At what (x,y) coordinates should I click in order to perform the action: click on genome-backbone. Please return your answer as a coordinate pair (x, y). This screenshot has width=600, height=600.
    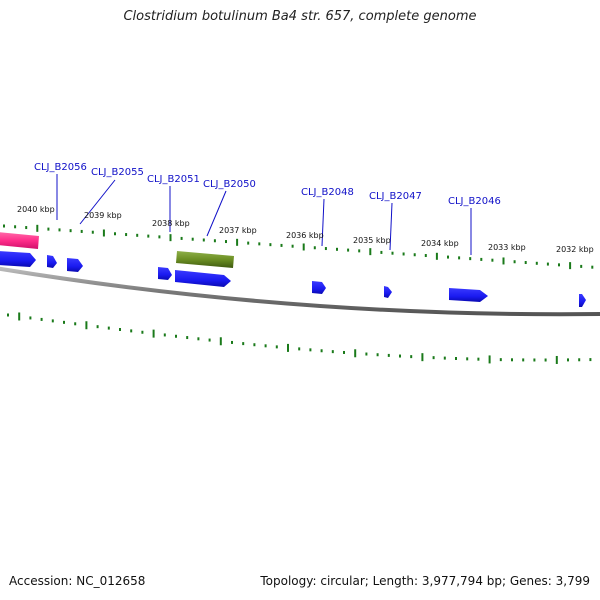
    Looking at the image, I should click on (300, 291).